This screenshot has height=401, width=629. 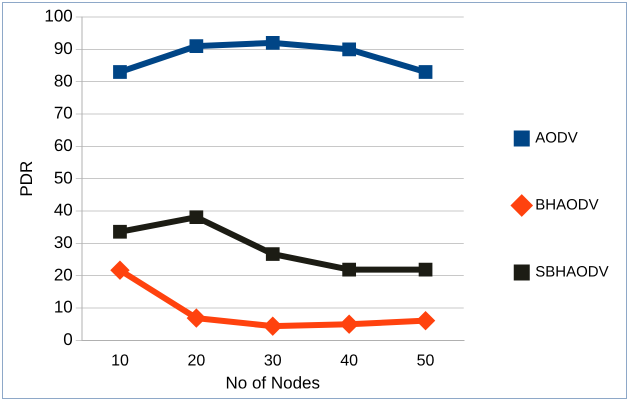 I want to click on y-tick-label: 60, so click(x=63, y=146).